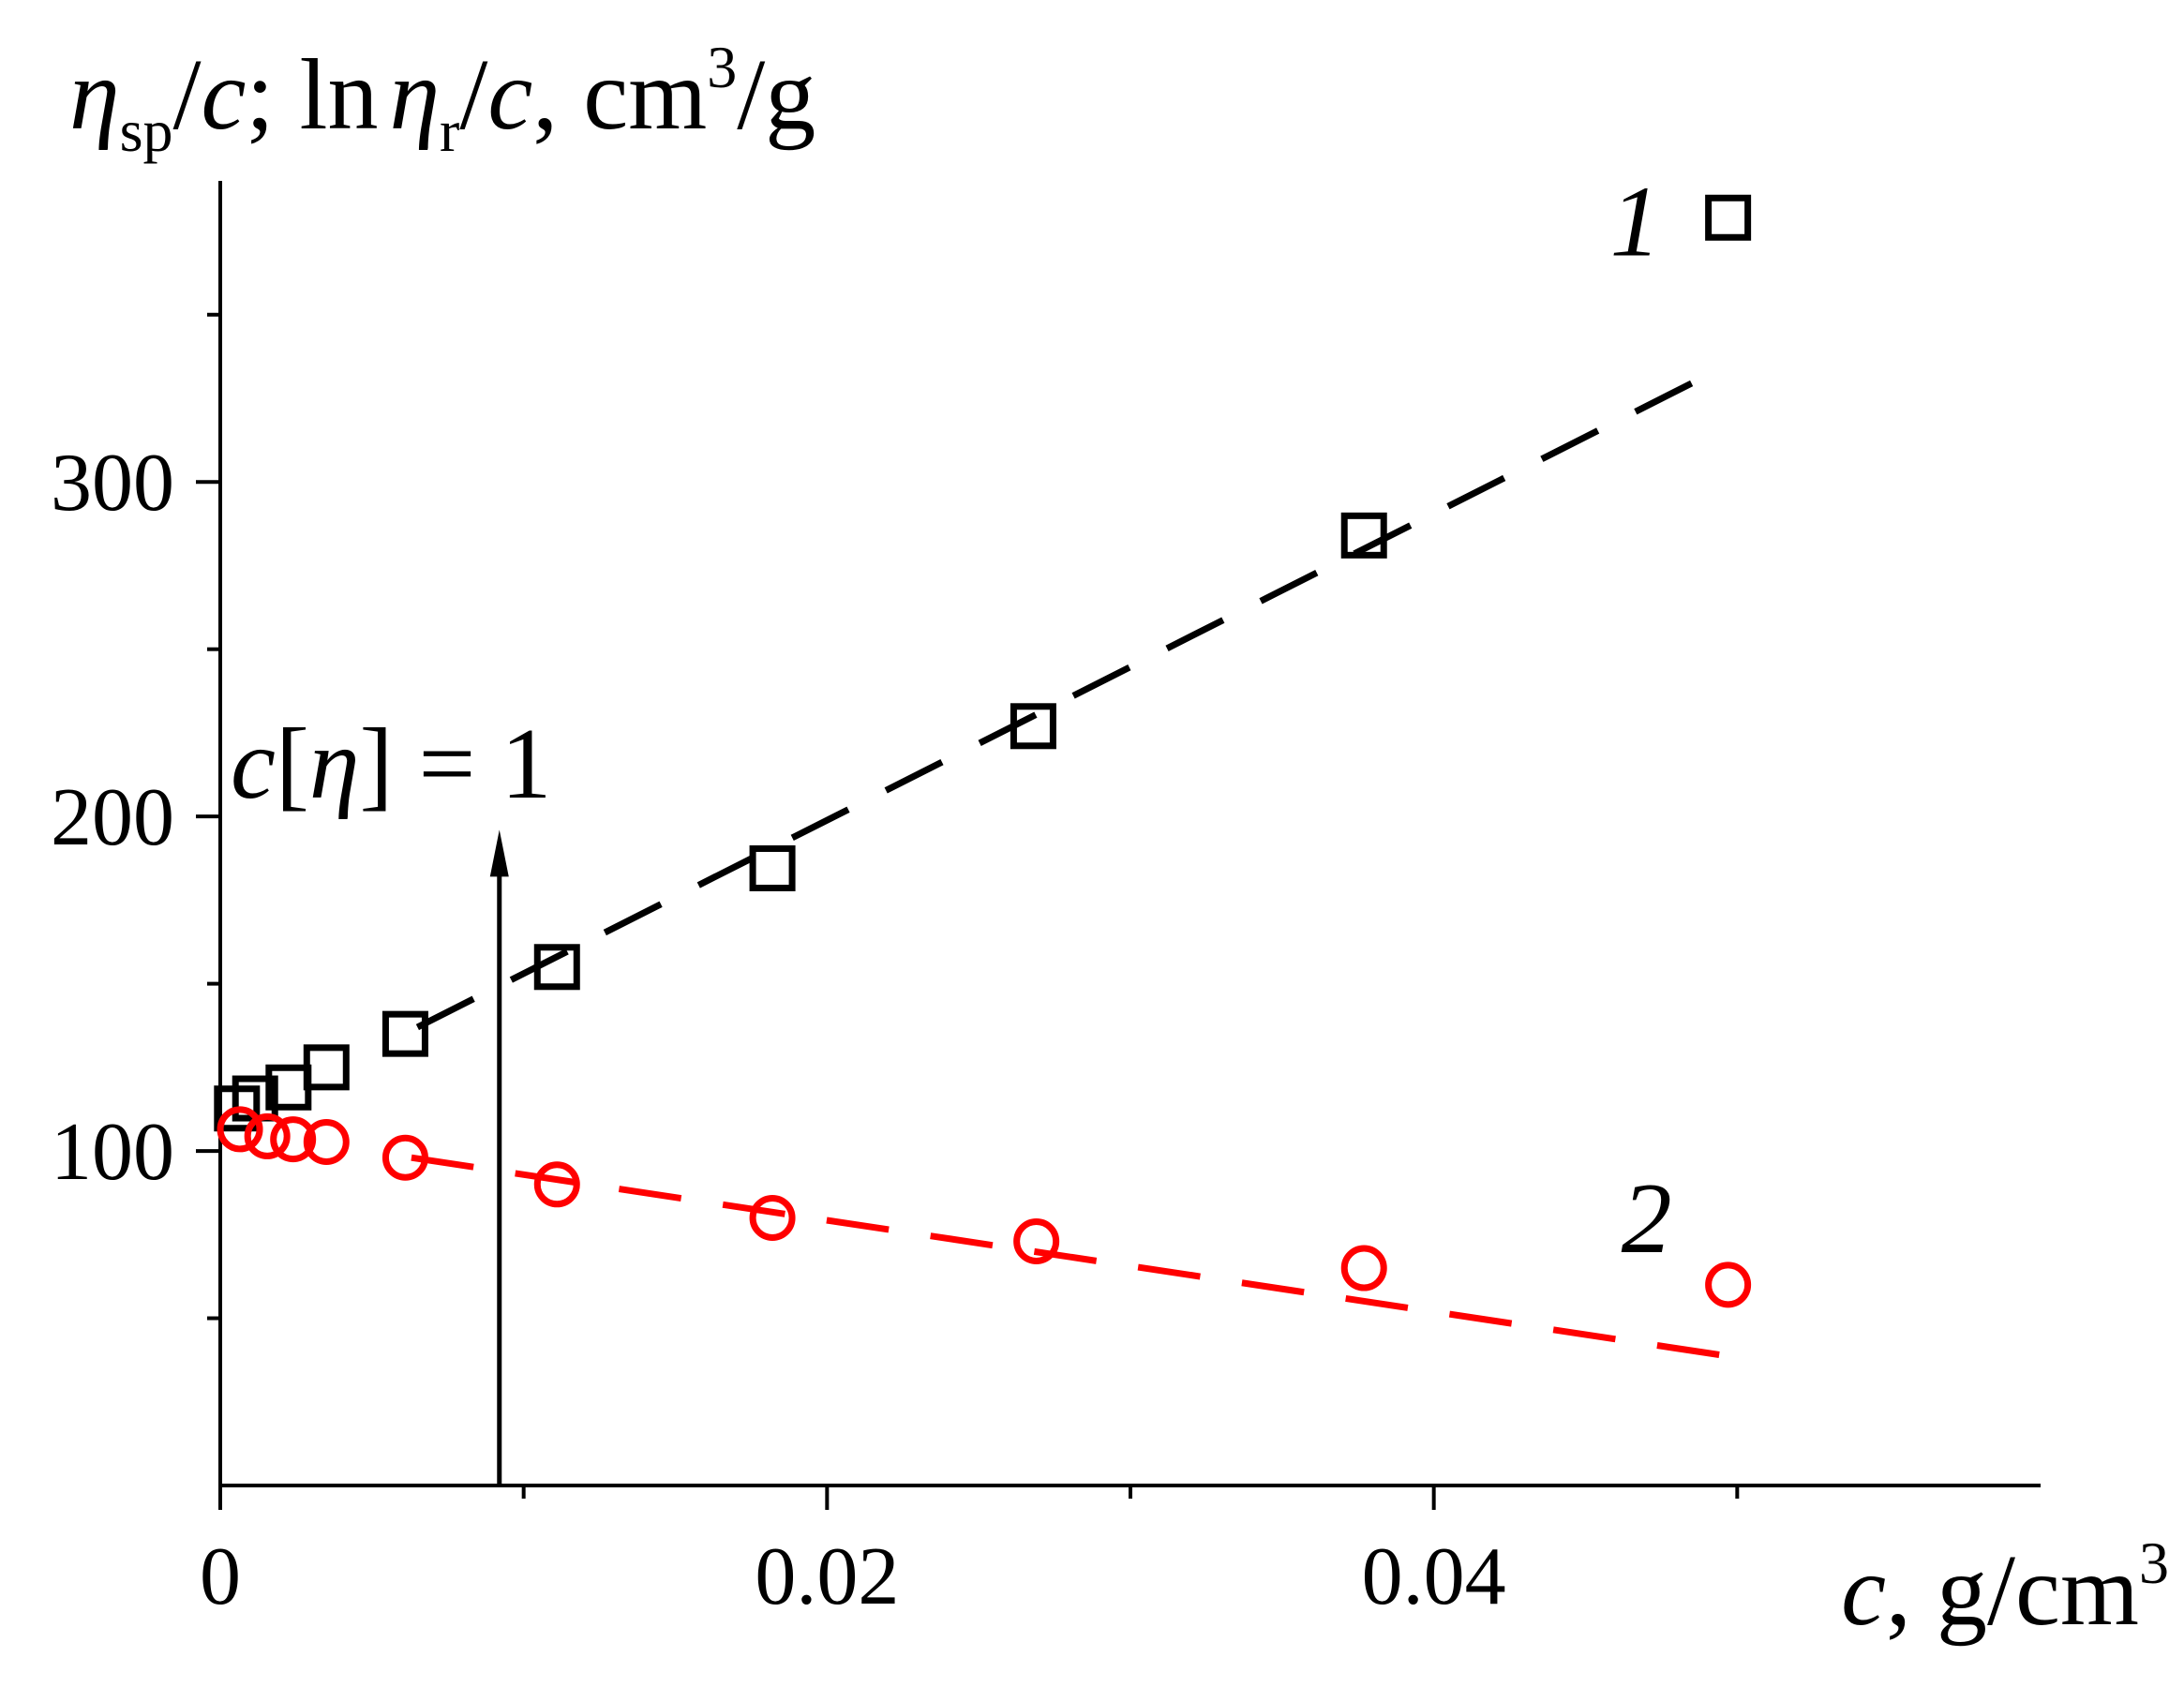 Image resolution: width=2184 pixels, height=1687 pixels. I want to click on y-tick-label: 300, so click(112, 483).